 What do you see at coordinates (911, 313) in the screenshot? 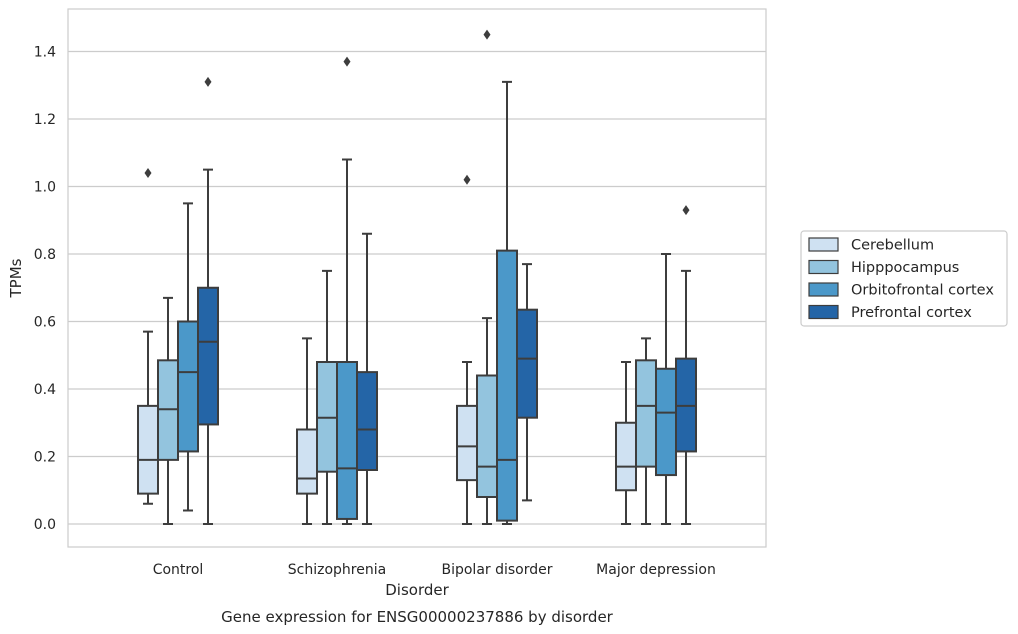
I see `legend-label: Prefrontal cortex` at bounding box center [911, 313].